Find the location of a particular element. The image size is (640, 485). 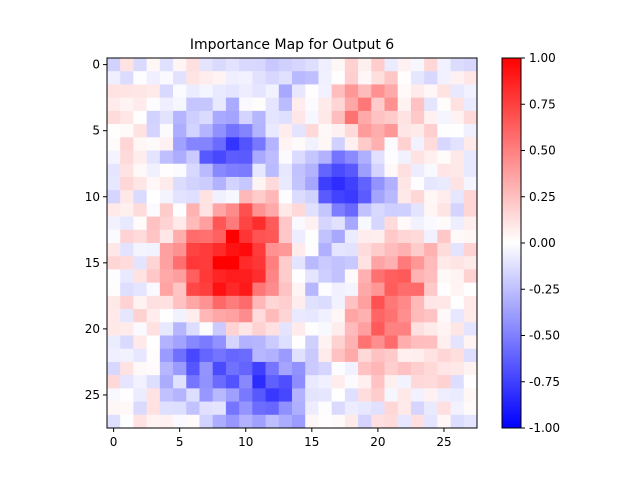

colorbar-tick-label: -0.75 is located at coordinates (544, 382).